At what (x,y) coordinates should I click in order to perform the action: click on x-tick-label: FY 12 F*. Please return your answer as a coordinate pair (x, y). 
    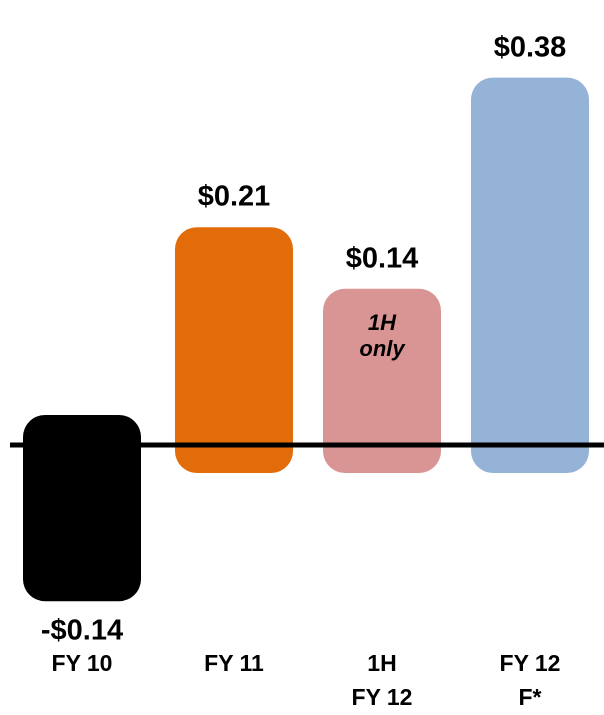
    Looking at the image, I should click on (530, 680).